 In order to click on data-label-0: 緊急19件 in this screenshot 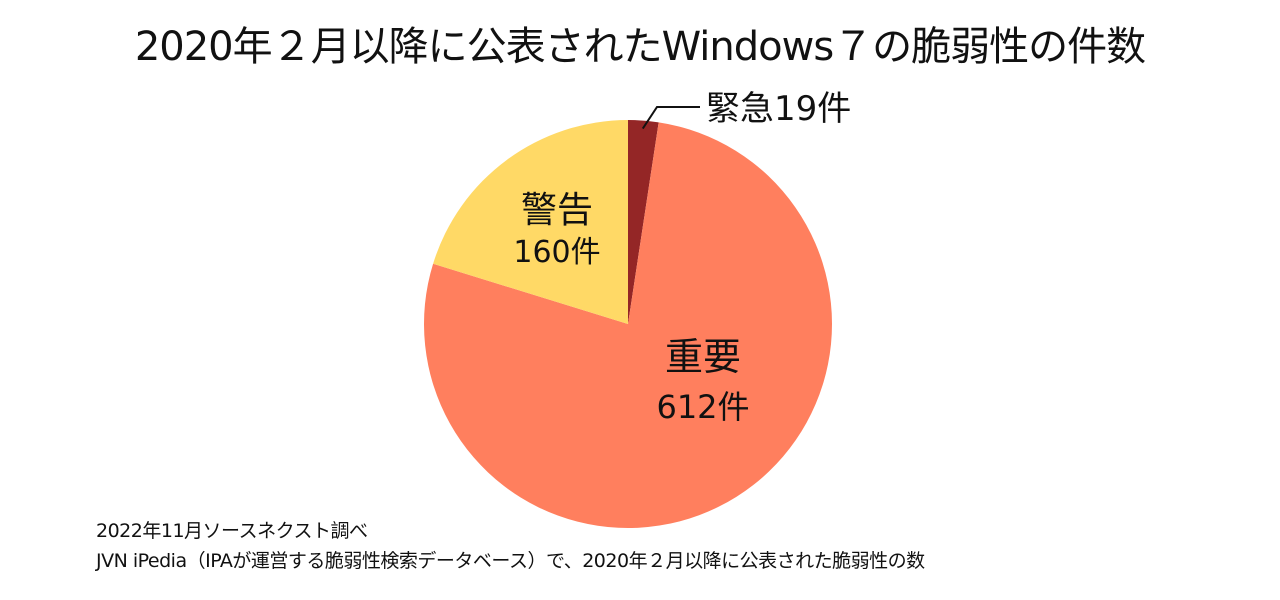, I will do `click(778, 109)`.